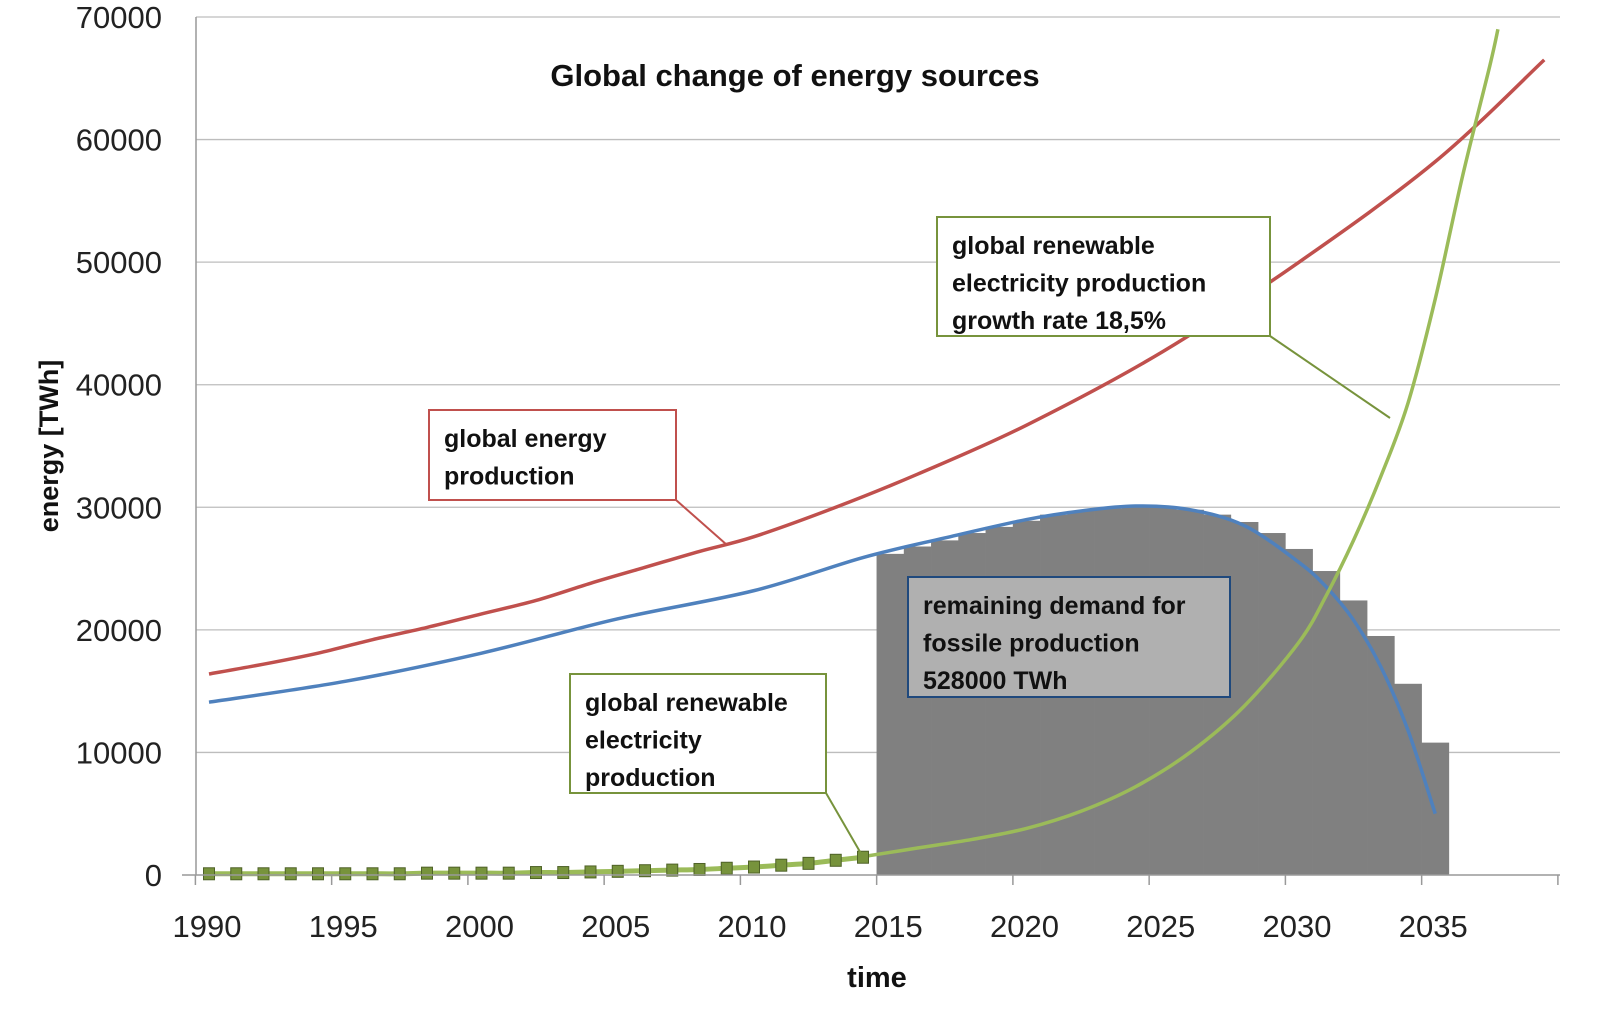 The image size is (1600, 1032). What do you see at coordinates (119, 507) in the screenshot?
I see `y-tick-label: 30000` at bounding box center [119, 507].